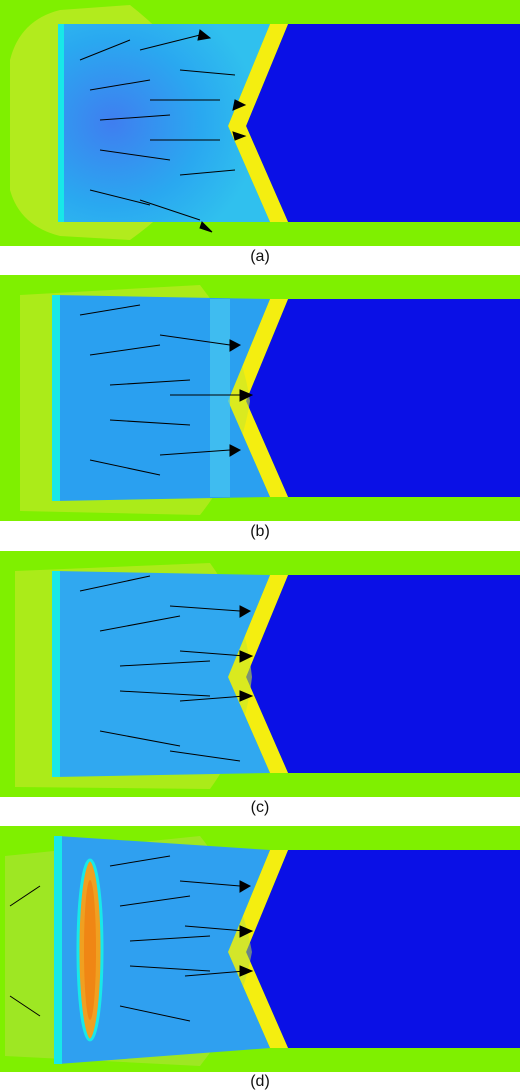 The image size is (520, 1092). Describe the element at coordinates (166, 668) in the screenshot. I see `arrow-field-c` at that location.